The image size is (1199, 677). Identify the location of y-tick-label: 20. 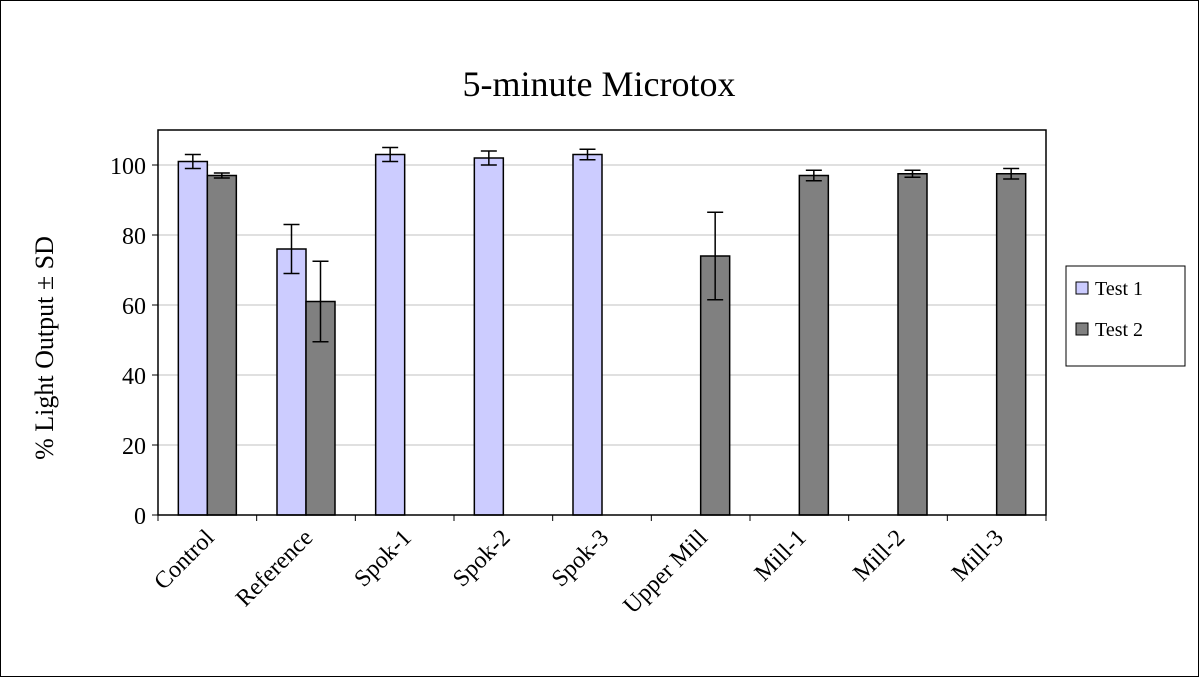
(134, 447).